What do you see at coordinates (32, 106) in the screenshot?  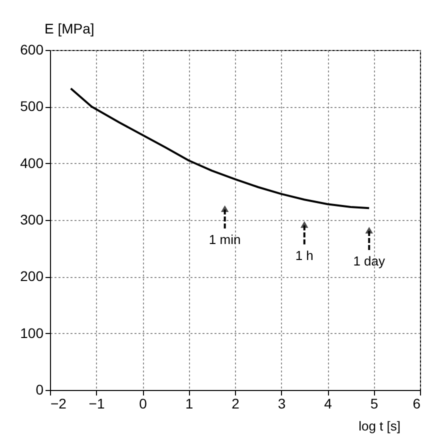 I see `y-tick-label: 500` at bounding box center [32, 106].